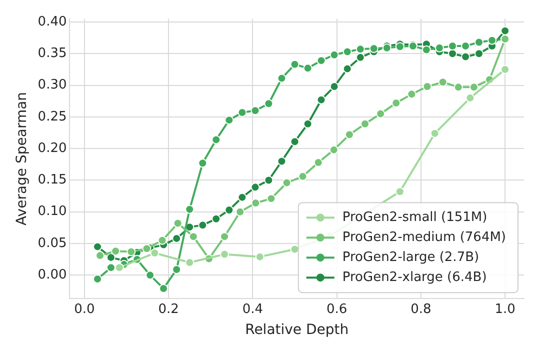  What do you see at coordinates (52, 275) in the screenshot?
I see `y-tick-label: 0.00` at bounding box center [52, 275].